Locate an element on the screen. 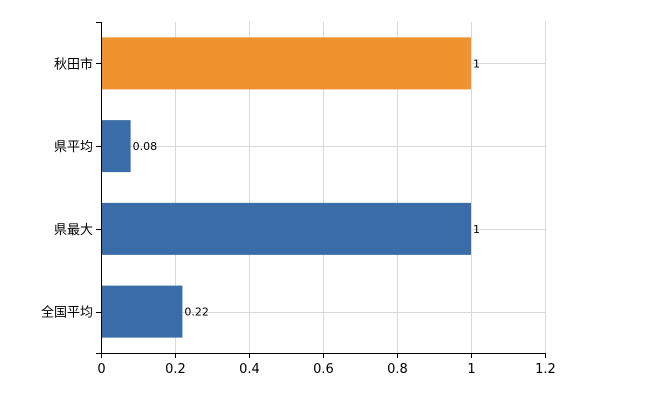  data-label: 0.08 is located at coordinates (145, 146).